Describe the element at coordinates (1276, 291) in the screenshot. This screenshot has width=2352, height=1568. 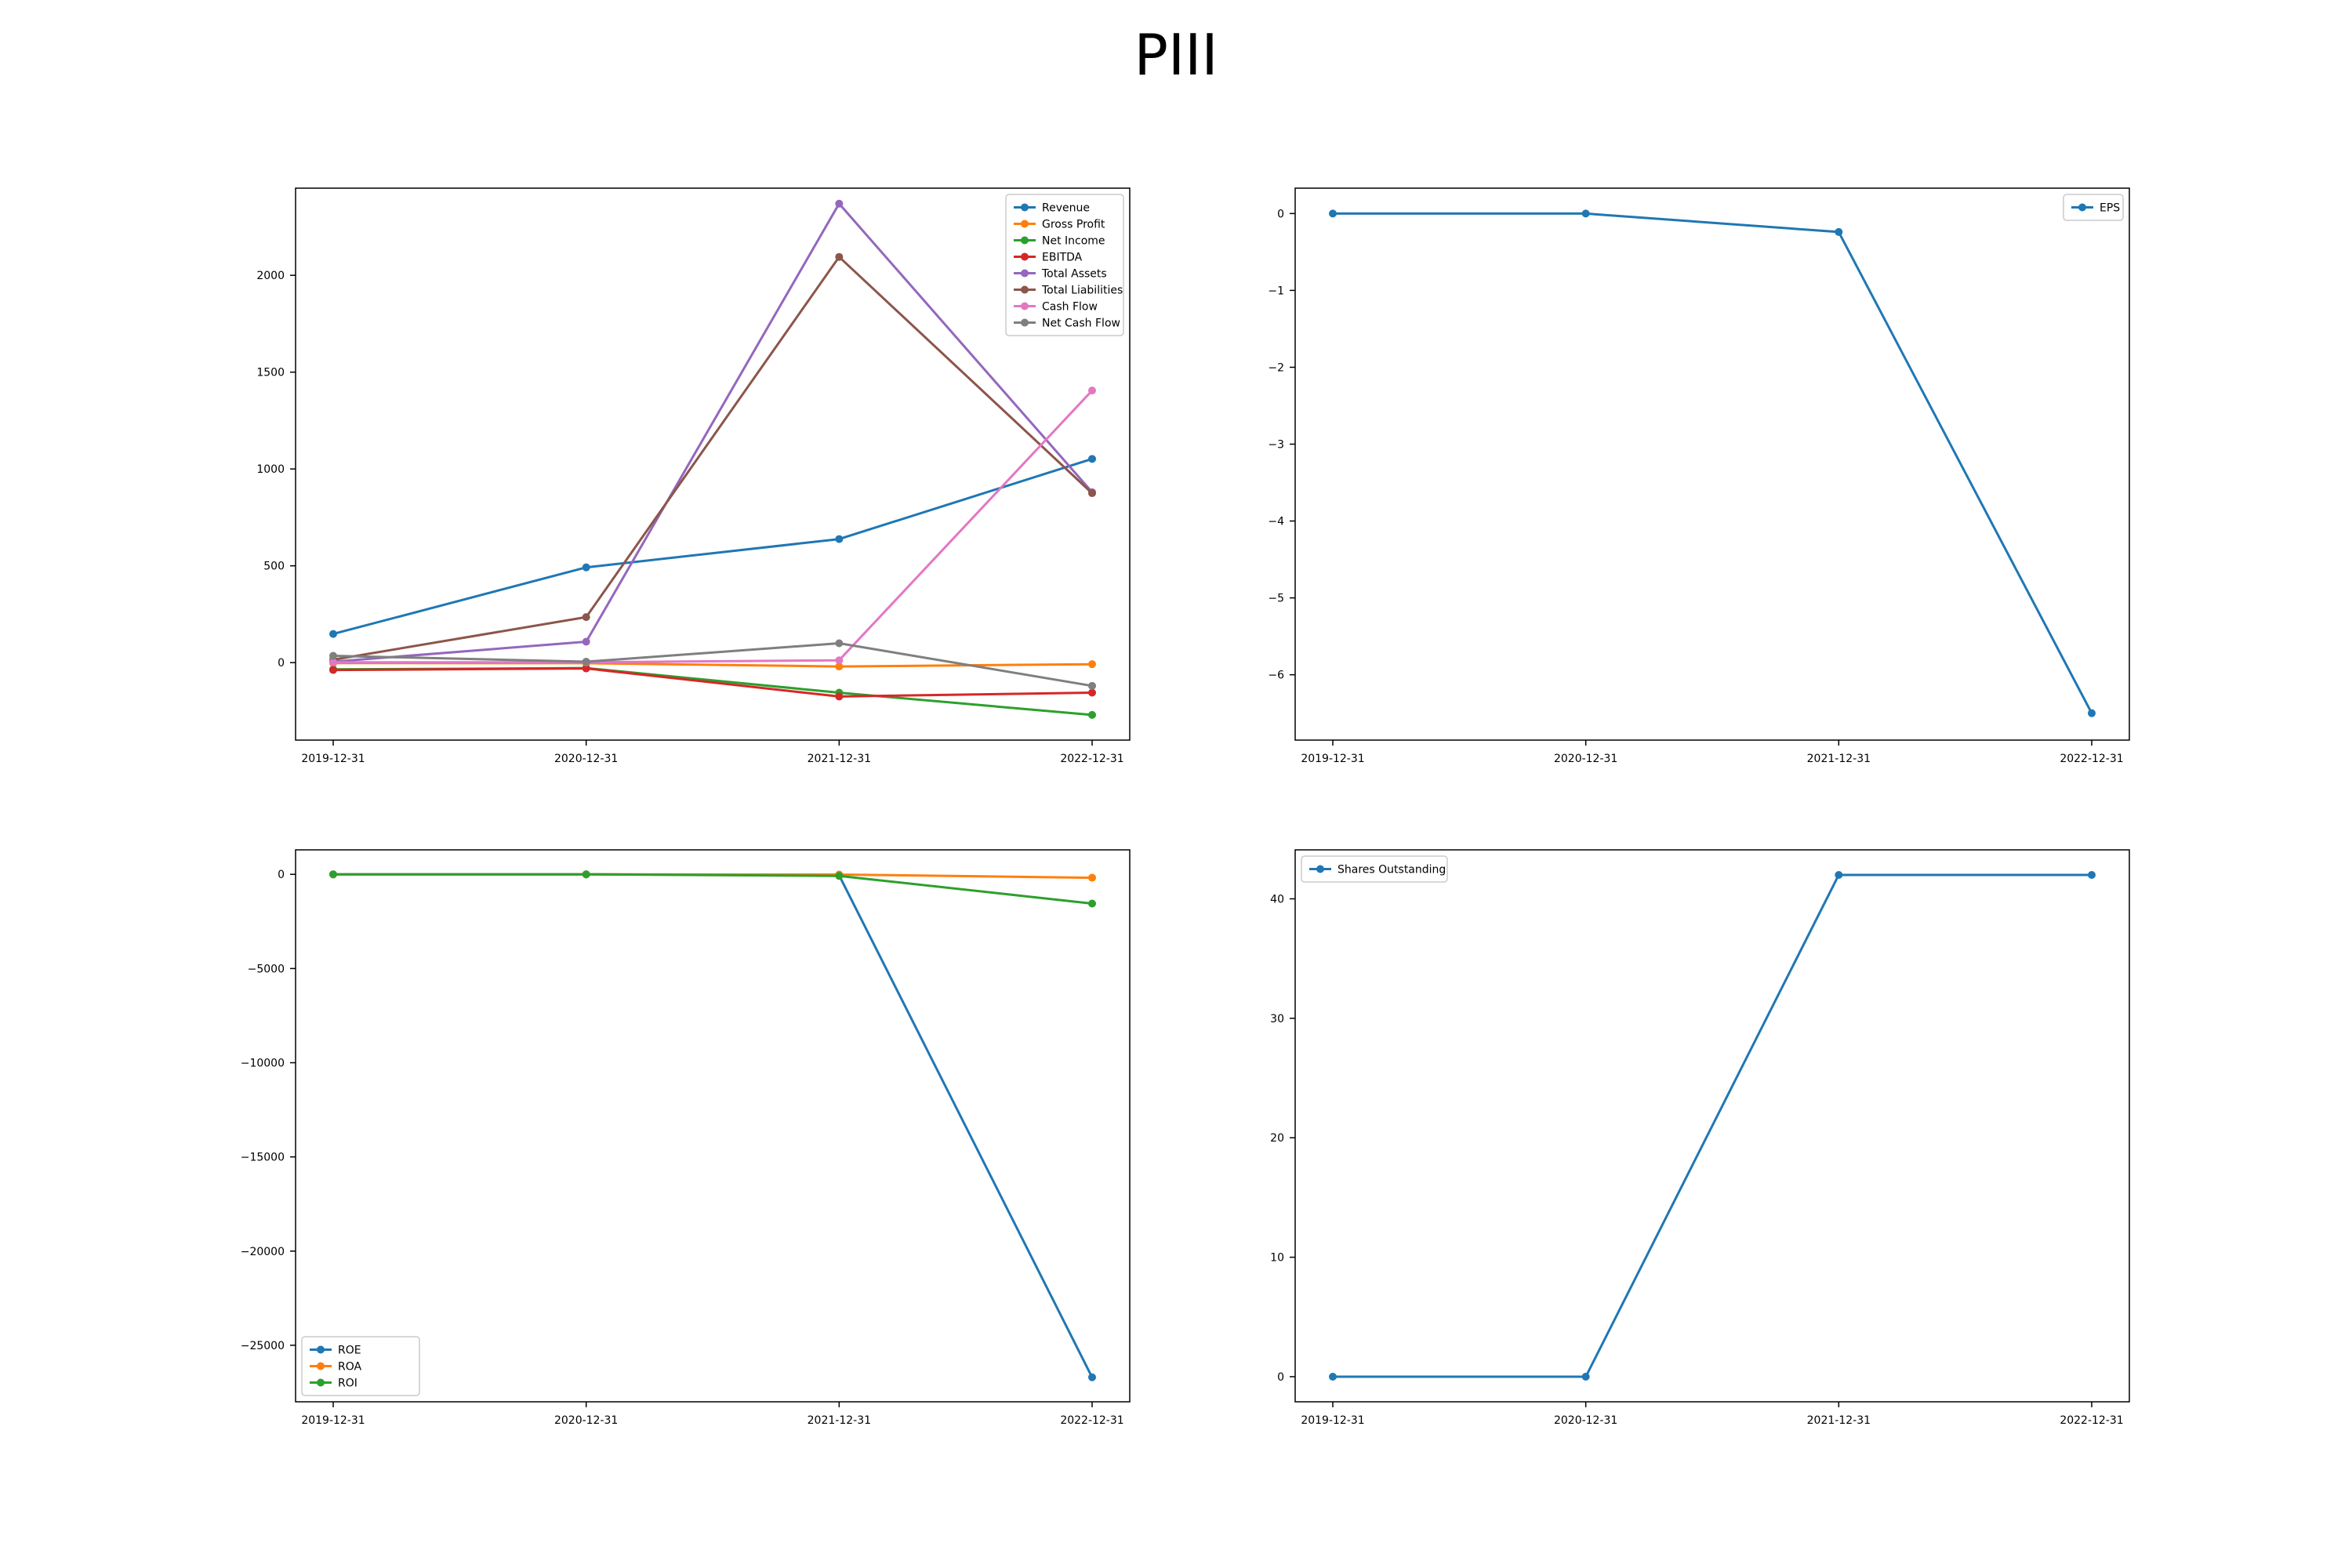
I see `y-tick-label: −1` at that location.